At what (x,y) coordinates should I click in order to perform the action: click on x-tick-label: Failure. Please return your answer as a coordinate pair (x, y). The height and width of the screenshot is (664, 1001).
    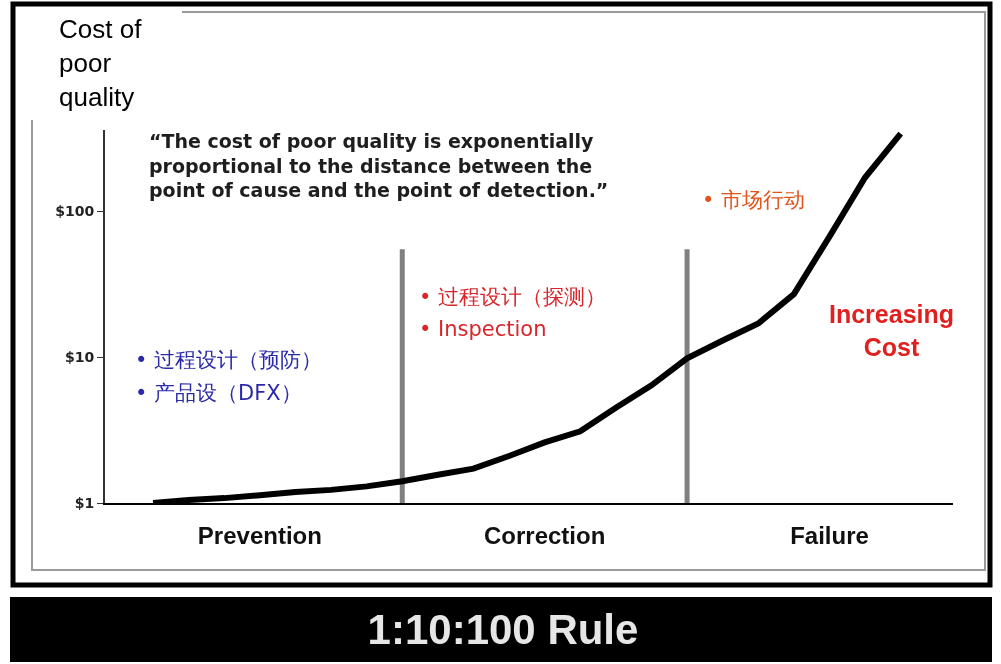
    Looking at the image, I should click on (829, 535).